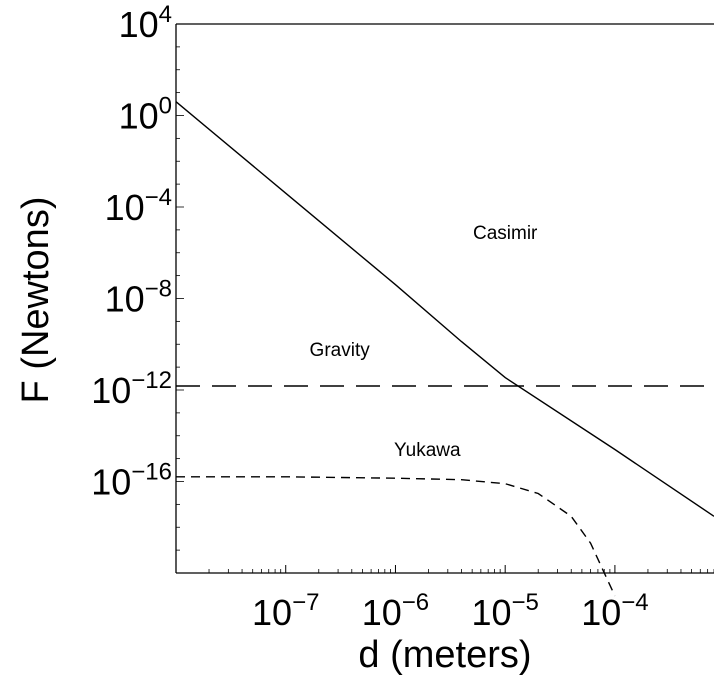 The image size is (714, 677). I want to click on x-tick-label: 10⁻⁷, so click(285, 611).